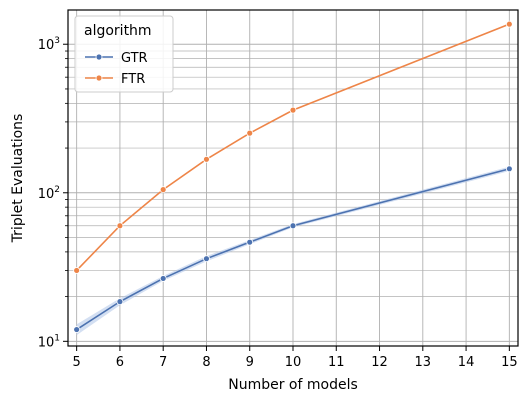 Image resolution: width=521 pixels, height=396 pixels. What do you see at coordinates (18, 179) in the screenshot?
I see `y-axis-title: Triplet Evaluations` at bounding box center [18, 179].